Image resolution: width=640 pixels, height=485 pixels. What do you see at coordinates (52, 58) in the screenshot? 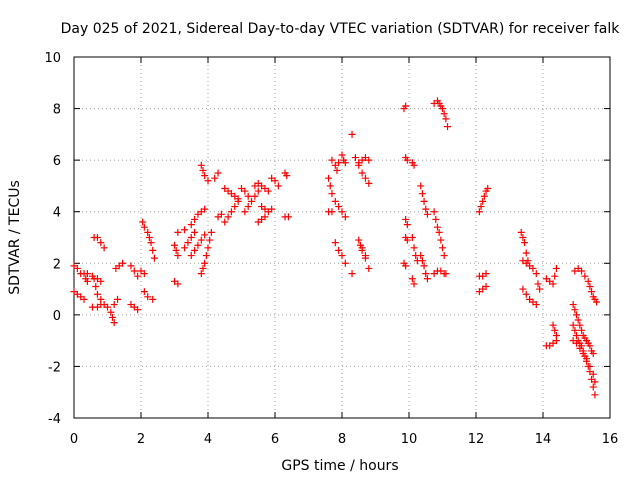
I see `y-tick-label: 10` at bounding box center [52, 58].